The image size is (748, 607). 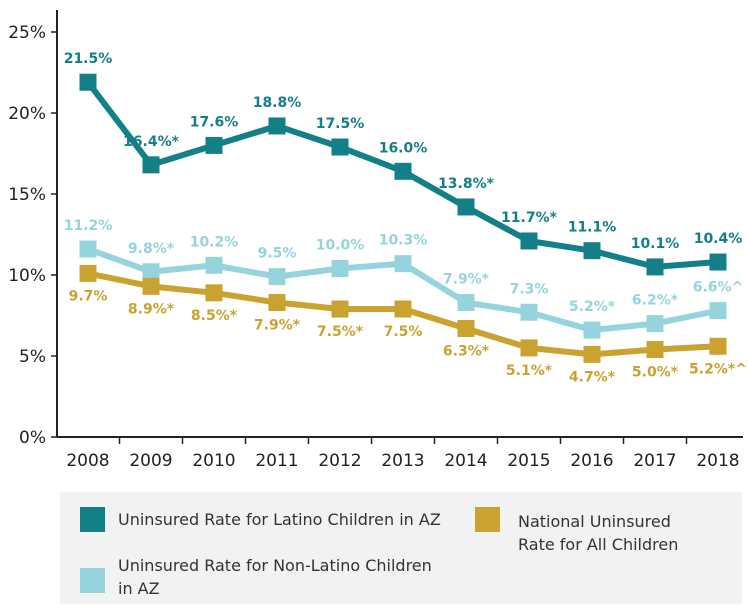 I want to click on data-label: 18.8%, so click(x=277, y=103).